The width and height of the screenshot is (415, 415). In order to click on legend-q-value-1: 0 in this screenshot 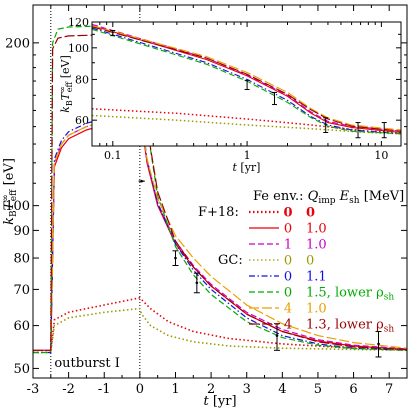, I will do `click(288, 229)`.